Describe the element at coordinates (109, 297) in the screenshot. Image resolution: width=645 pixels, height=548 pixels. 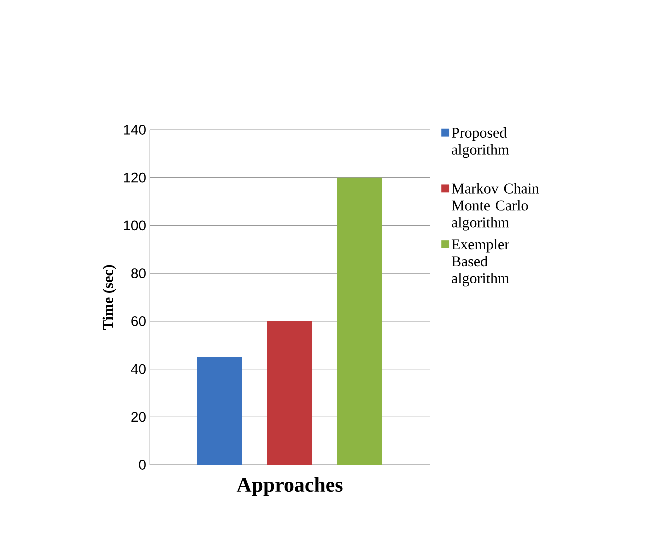
I see `y-axis-title: Time (sec)` at that location.